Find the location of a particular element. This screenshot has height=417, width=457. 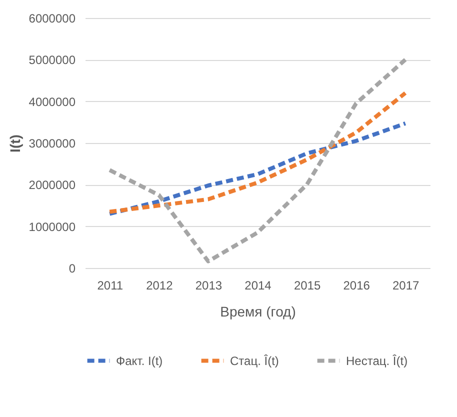

legend-label: Факт. I(t) is located at coordinates (139, 361).